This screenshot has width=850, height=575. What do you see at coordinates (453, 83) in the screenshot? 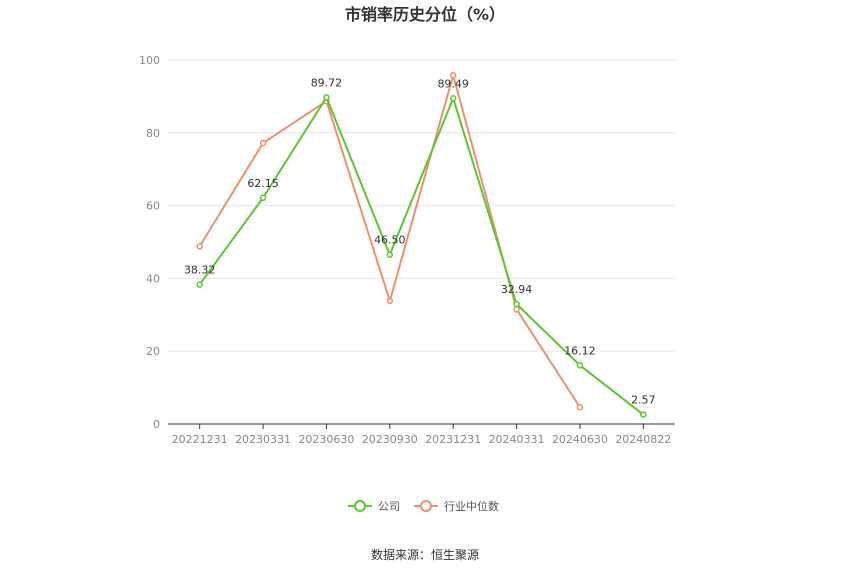
I see `data-label: 89.49` at bounding box center [453, 83].